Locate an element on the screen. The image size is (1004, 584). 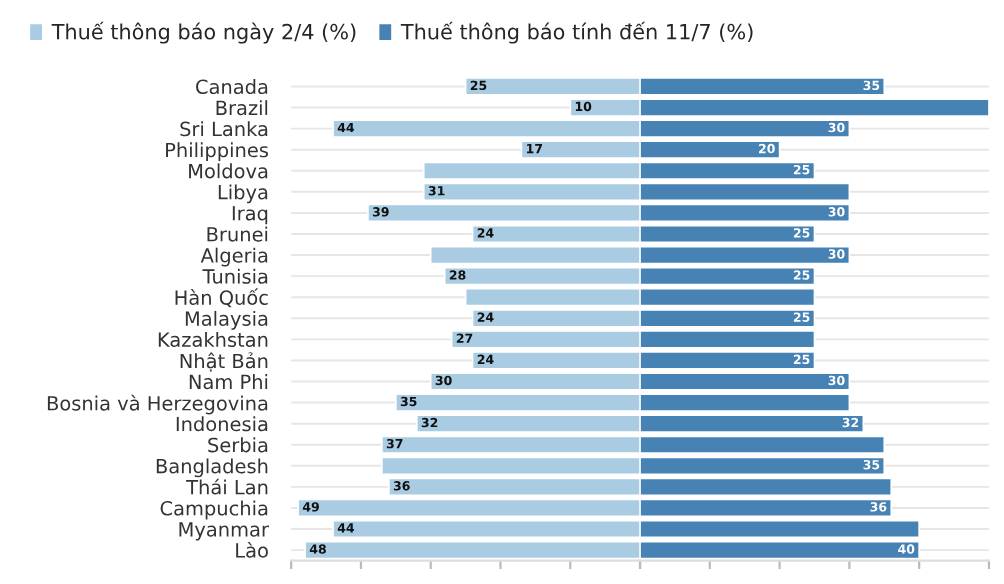
y-tick-label: Philippines is located at coordinates (217, 152).